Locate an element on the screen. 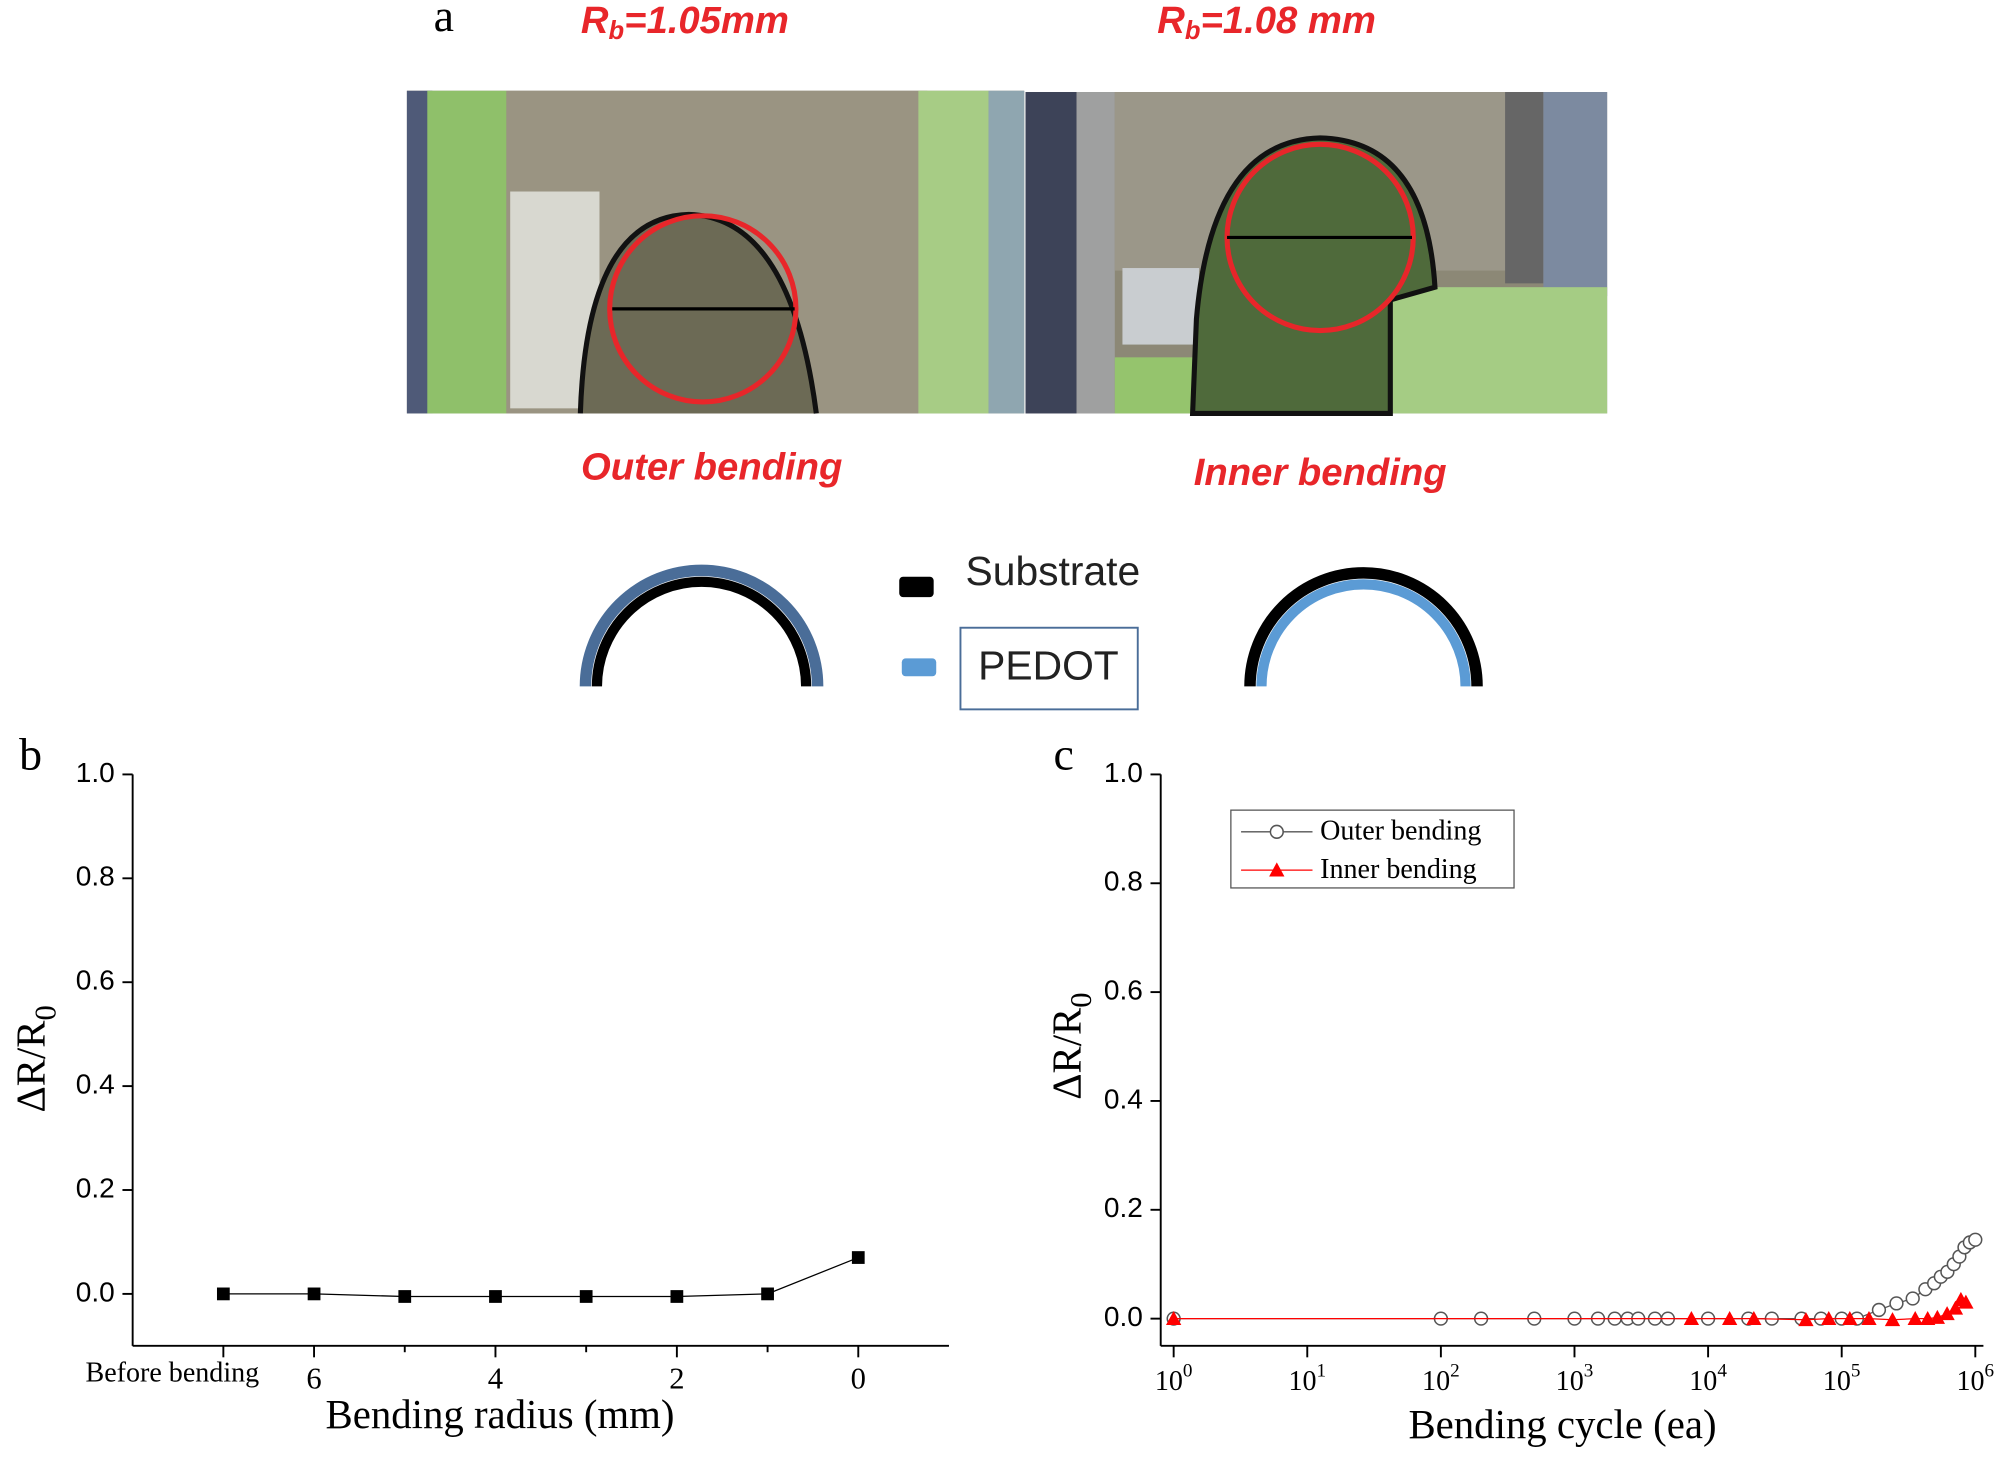 The height and width of the screenshot is (1457, 2000). x-axis-label: Bending radius (mm) is located at coordinates (499, 1414).